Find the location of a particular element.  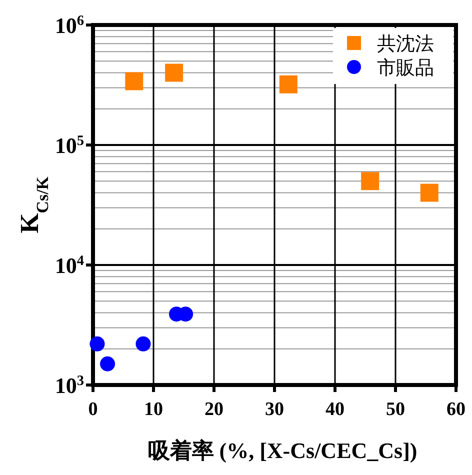

y-tick-label: 10$^{5}$ is located at coordinates (69, 145).